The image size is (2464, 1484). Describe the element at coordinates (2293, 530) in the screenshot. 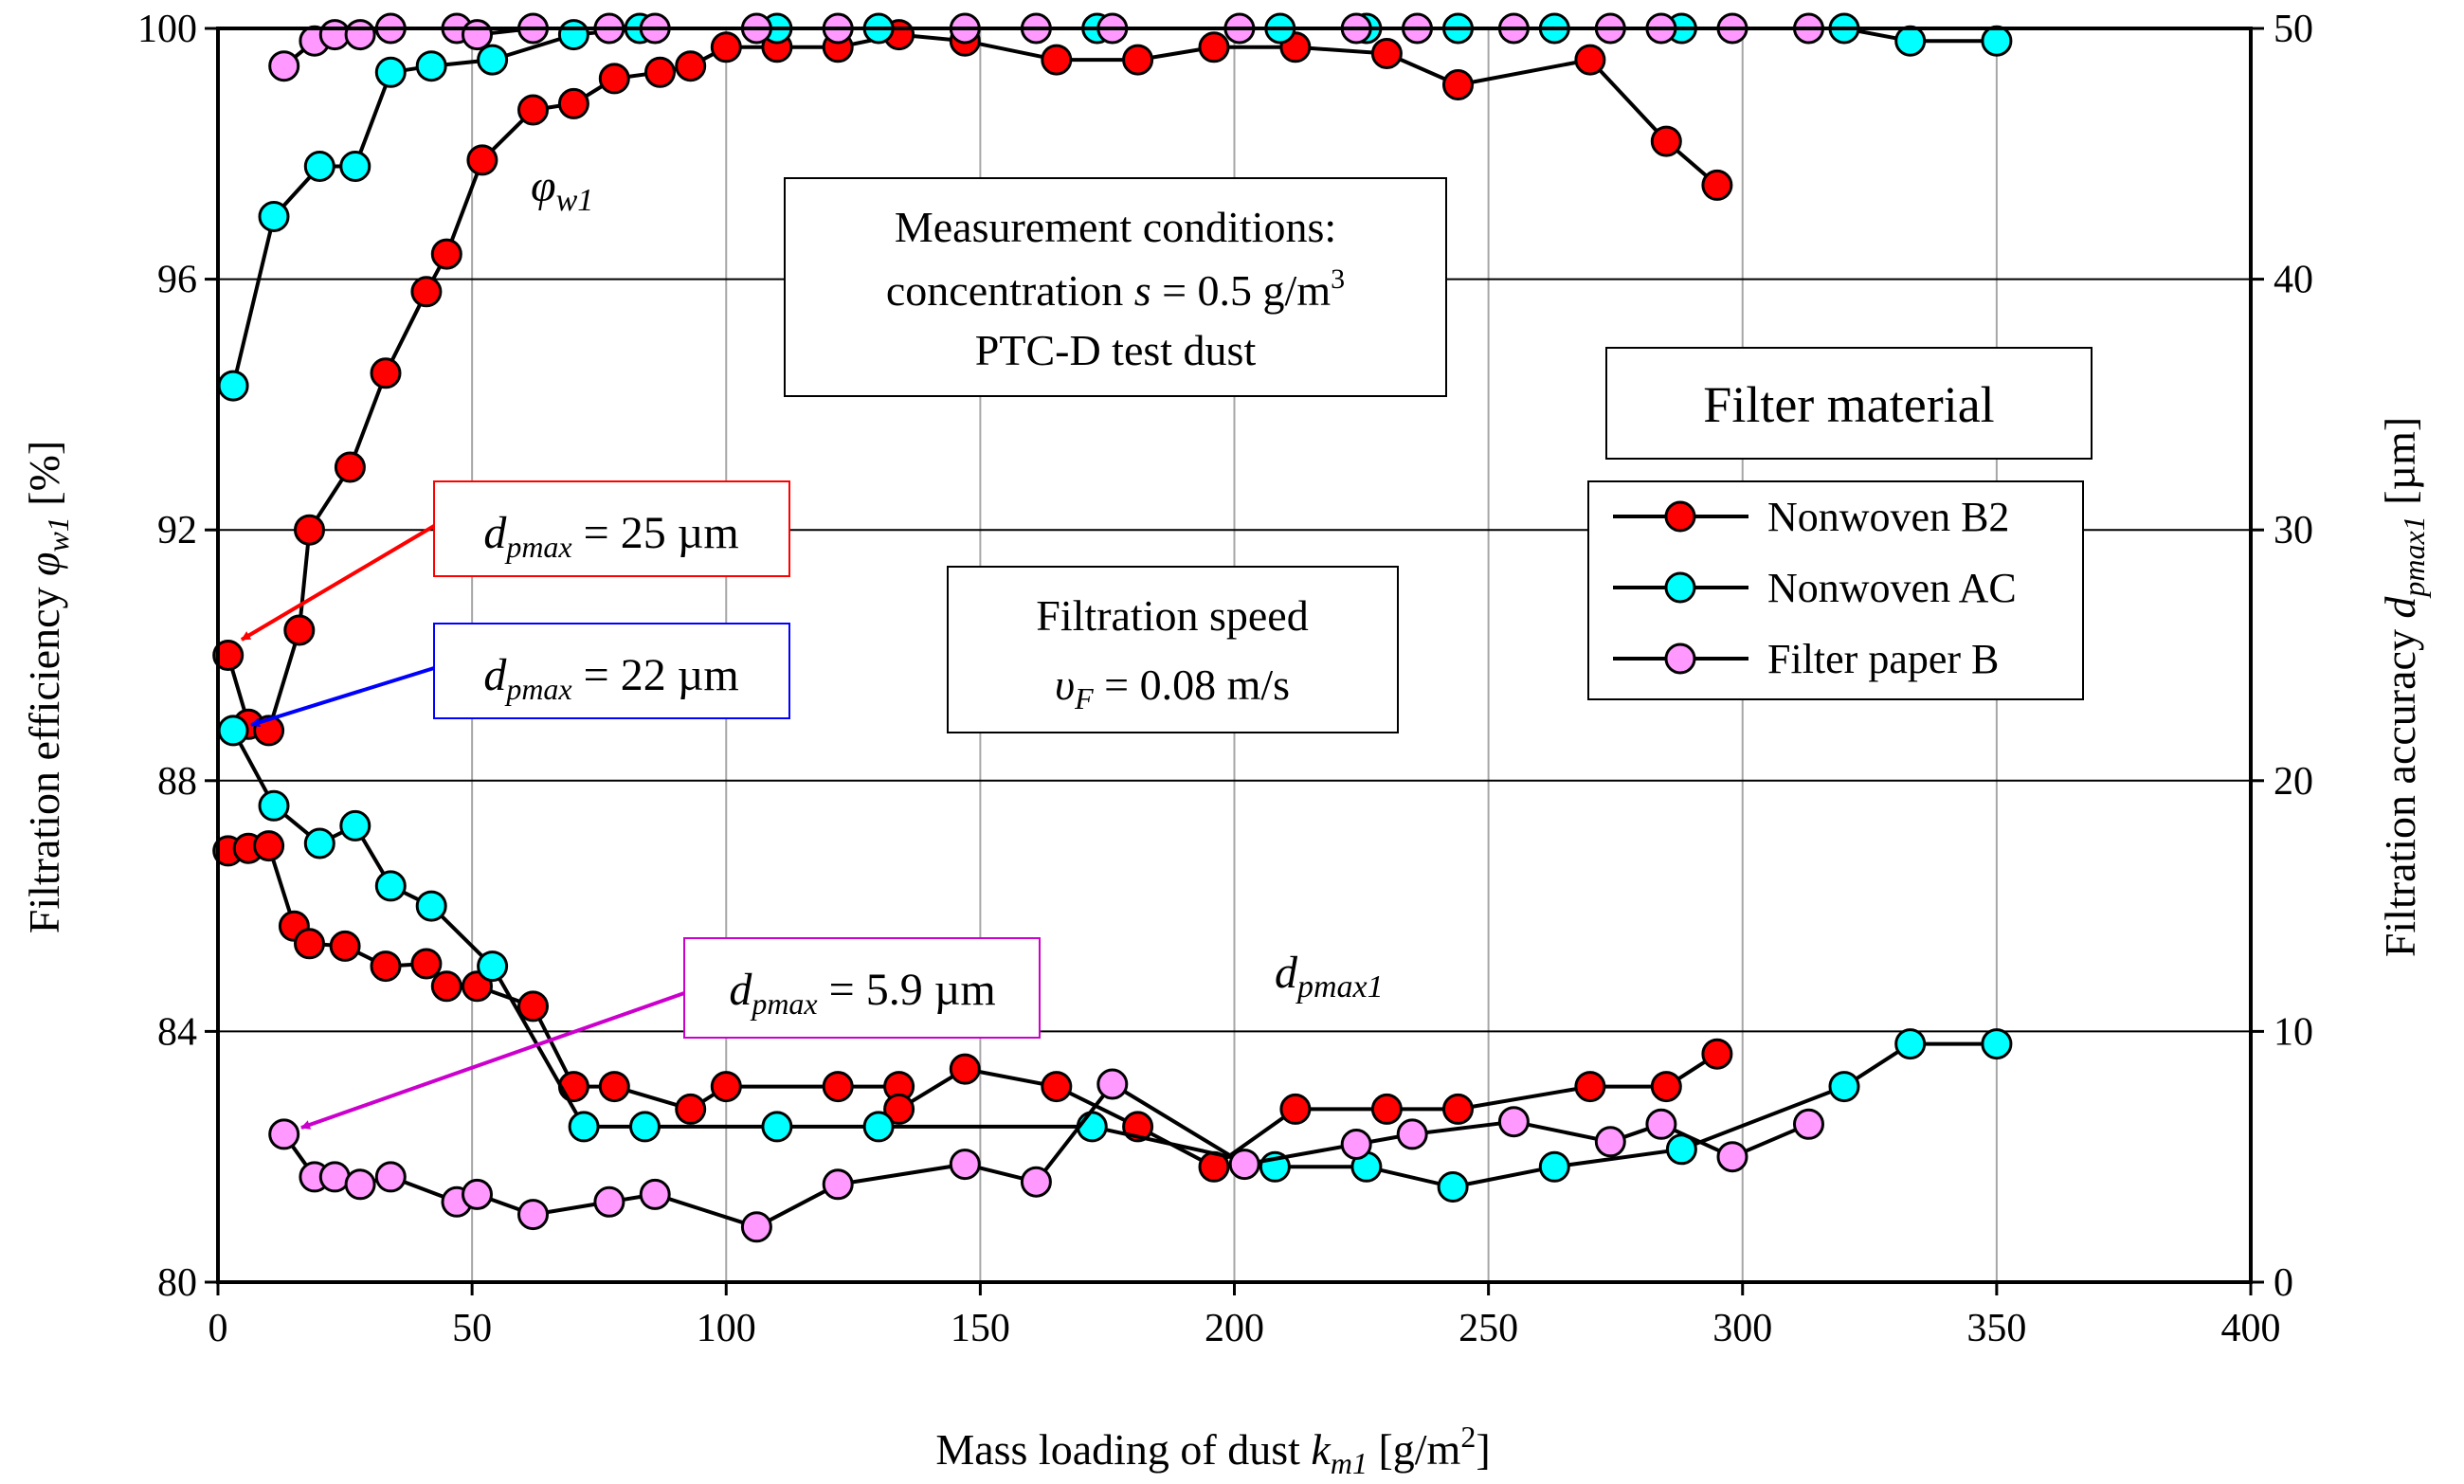

I see `y-right-tick-label: 30` at that location.